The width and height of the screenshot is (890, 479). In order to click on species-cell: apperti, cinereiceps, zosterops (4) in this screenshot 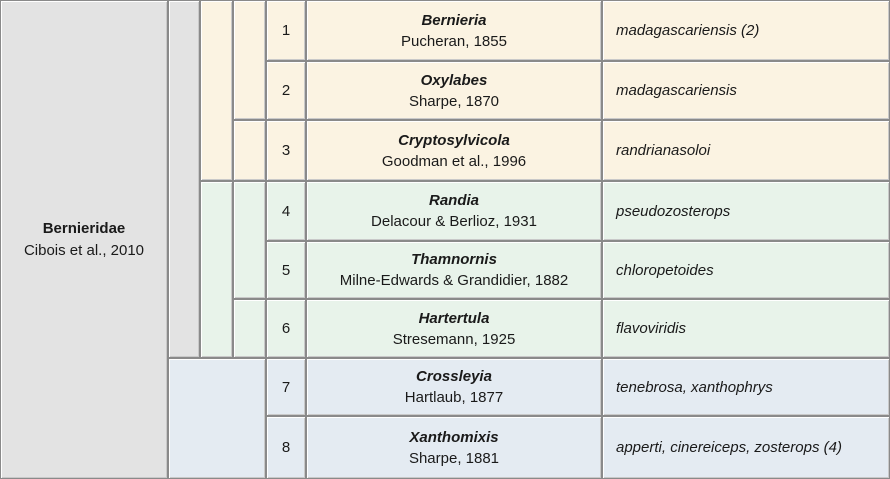, I will do `click(746, 447)`.